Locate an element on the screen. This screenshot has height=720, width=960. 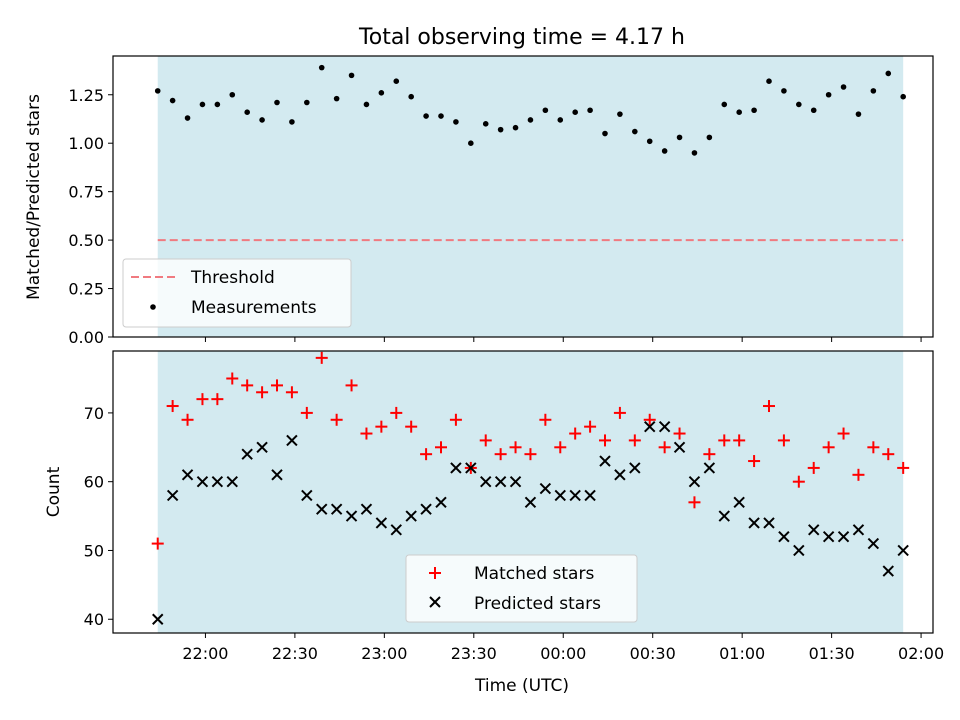
chart-title: Total observing time = 4.17 h is located at coordinates (521, 37).